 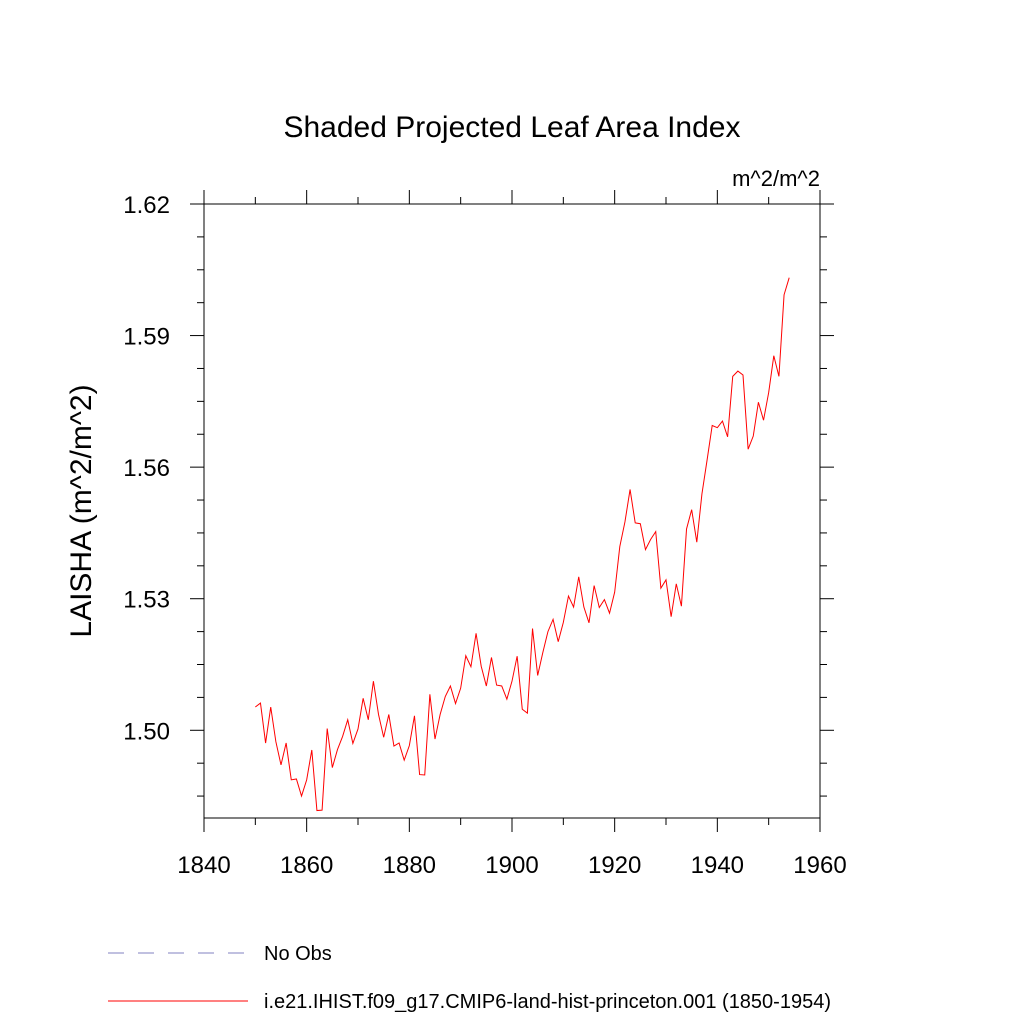 I want to click on y-tick-label: 1.53, so click(x=146, y=600).